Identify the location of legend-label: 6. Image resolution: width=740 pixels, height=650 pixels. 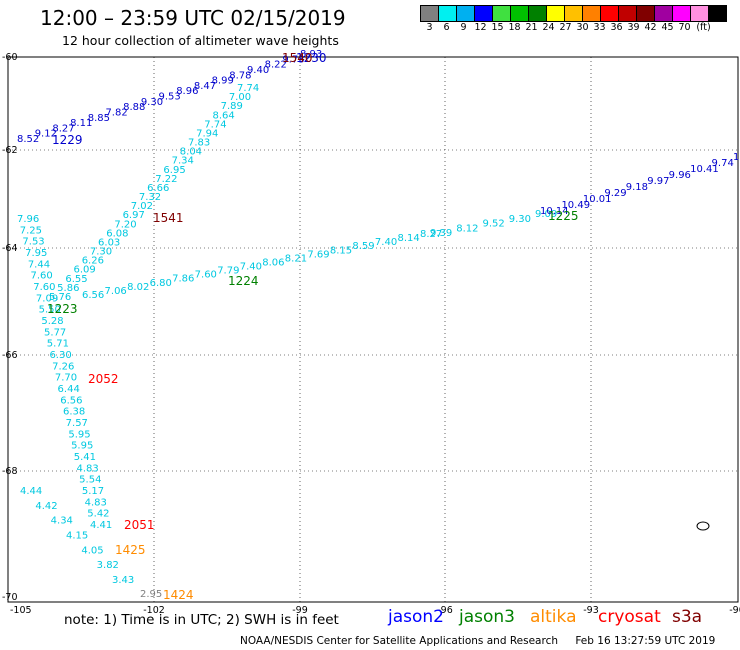
(446, 27).